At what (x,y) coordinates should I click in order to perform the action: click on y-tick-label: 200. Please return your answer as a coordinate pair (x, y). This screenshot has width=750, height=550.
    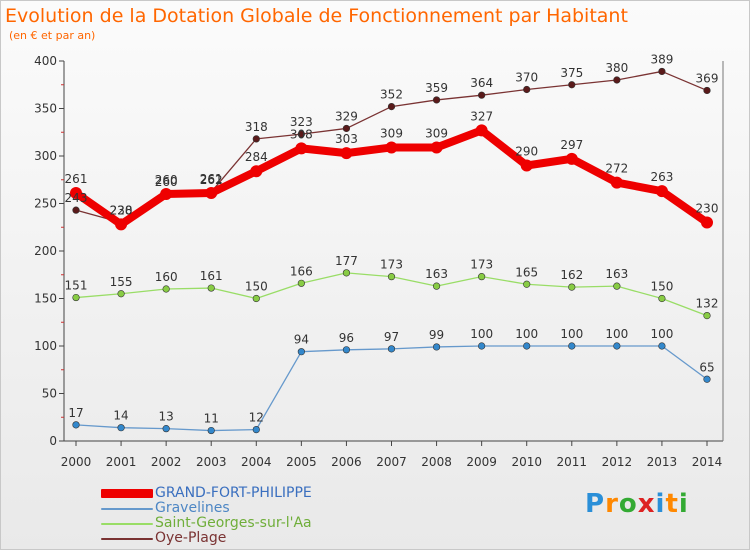
    Looking at the image, I should click on (45, 251).